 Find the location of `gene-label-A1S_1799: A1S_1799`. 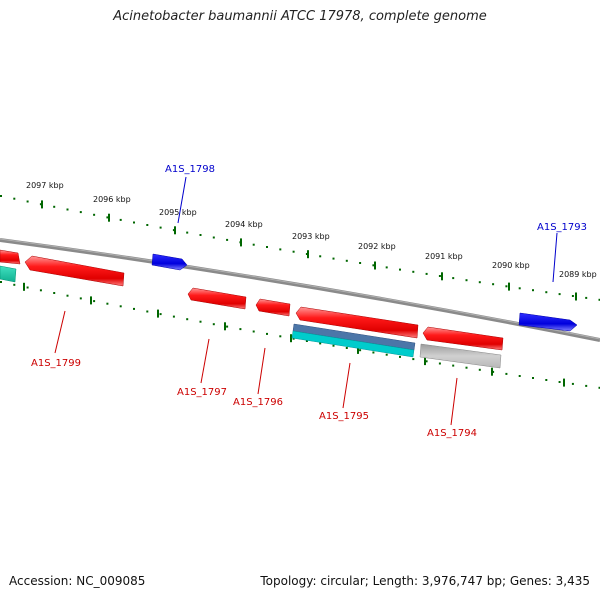

gene-label-A1S_1799: A1S_1799 is located at coordinates (56, 363).